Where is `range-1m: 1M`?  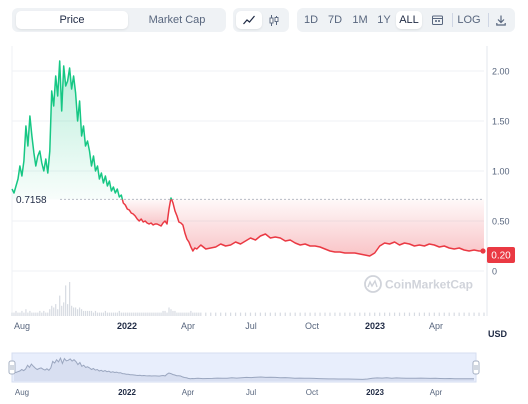
range-1m: 1M is located at coordinates (360, 20).